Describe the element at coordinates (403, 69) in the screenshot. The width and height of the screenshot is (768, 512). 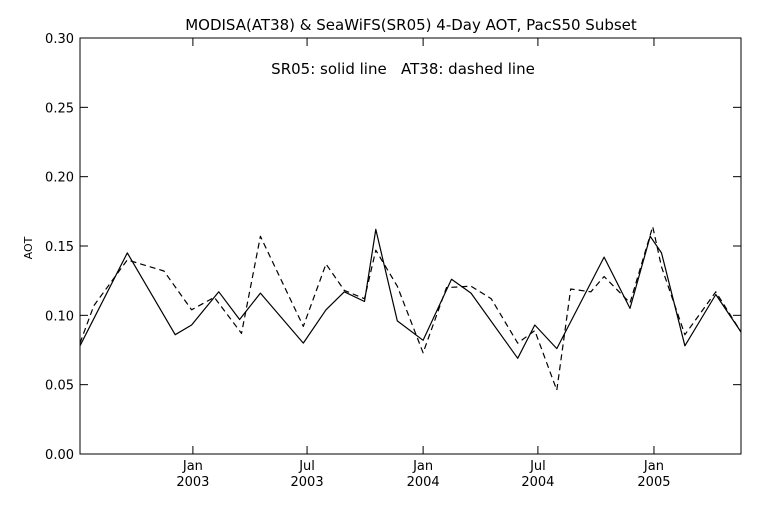
I see `line-style-annotation: SR05: solid line AT38: dashed line` at that location.